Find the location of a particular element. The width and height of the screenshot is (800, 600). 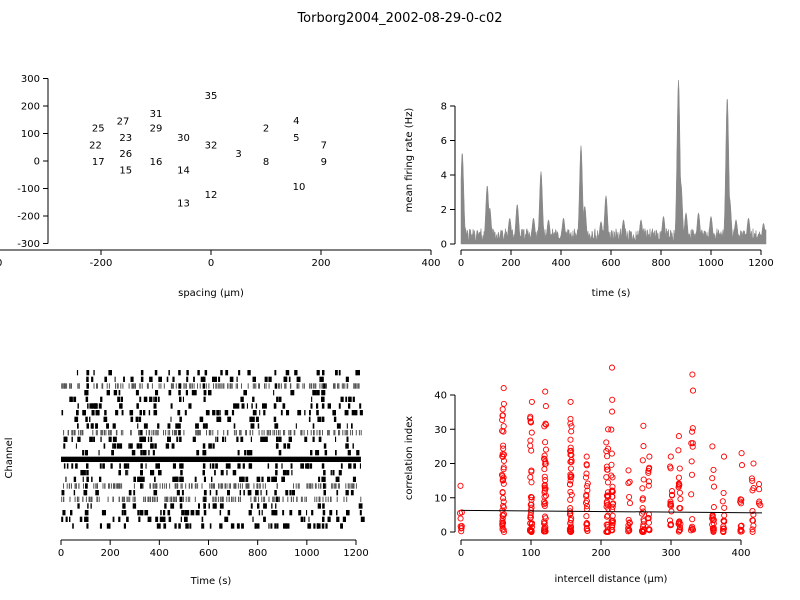

p2-y-tick-label: 0 is located at coordinates (444, 245).